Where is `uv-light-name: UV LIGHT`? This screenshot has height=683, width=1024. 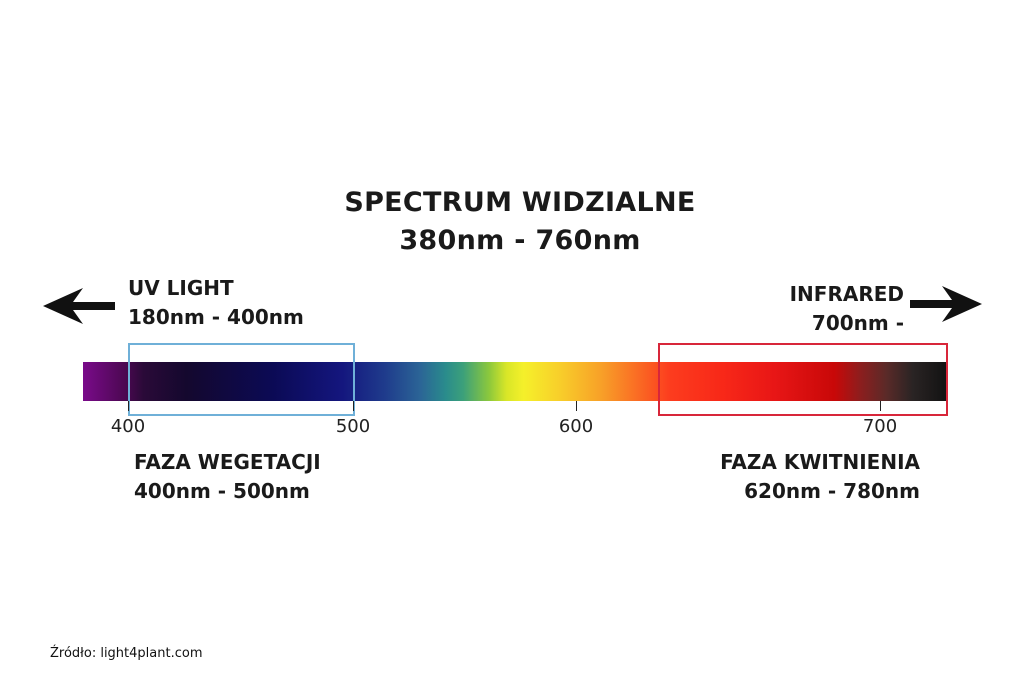
uv-light-name: UV LIGHT is located at coordinates (181, 288).